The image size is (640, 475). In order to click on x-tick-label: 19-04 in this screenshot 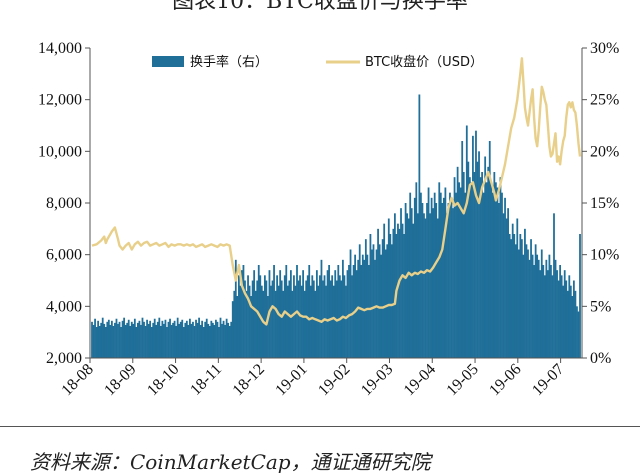, I will do `click(420, 380)`.